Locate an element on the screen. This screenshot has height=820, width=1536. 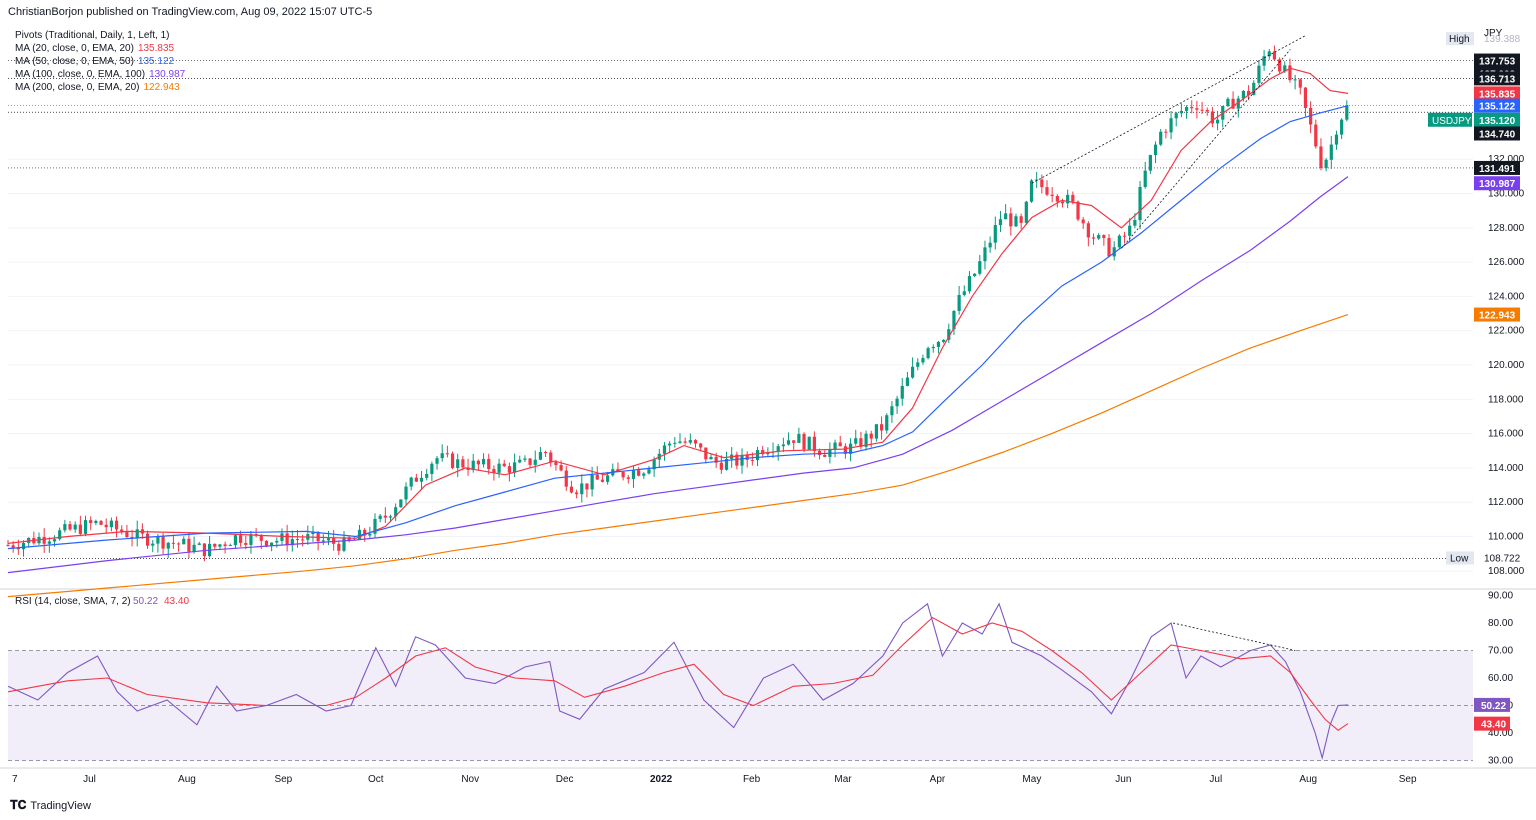
price-label: 135.122 is located at coordinates (1497, 107).